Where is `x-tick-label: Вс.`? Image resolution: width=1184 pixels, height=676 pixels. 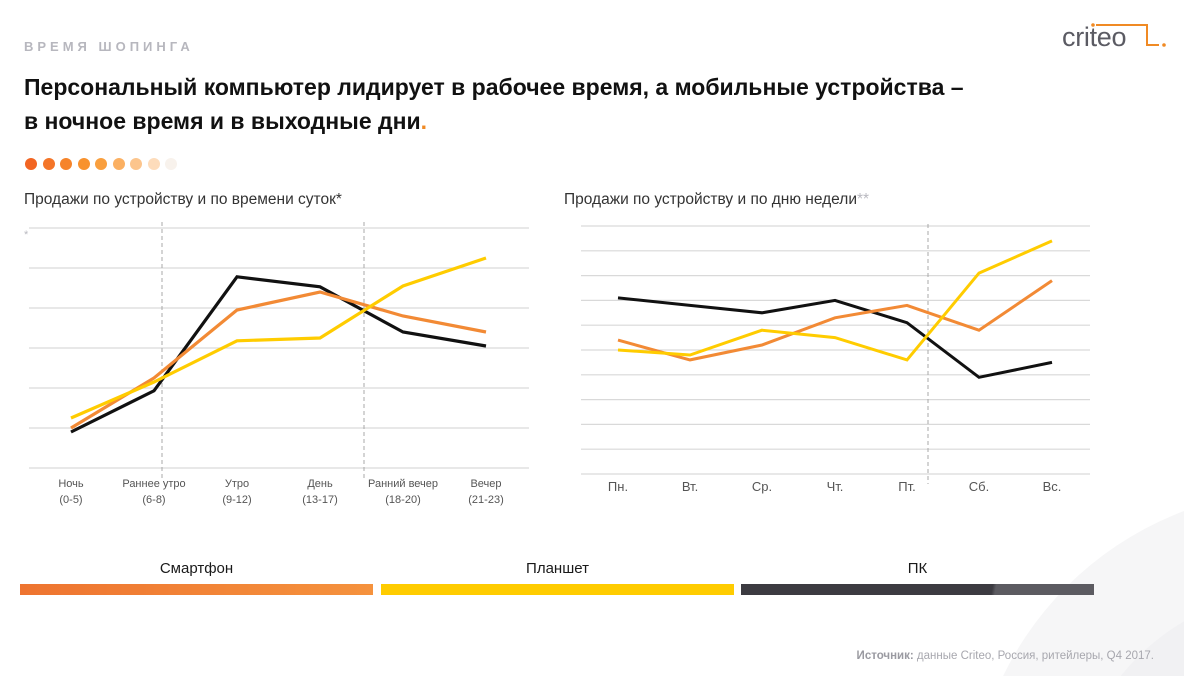
x-tick-label: Вс. is located at coordinates (1052, 486).